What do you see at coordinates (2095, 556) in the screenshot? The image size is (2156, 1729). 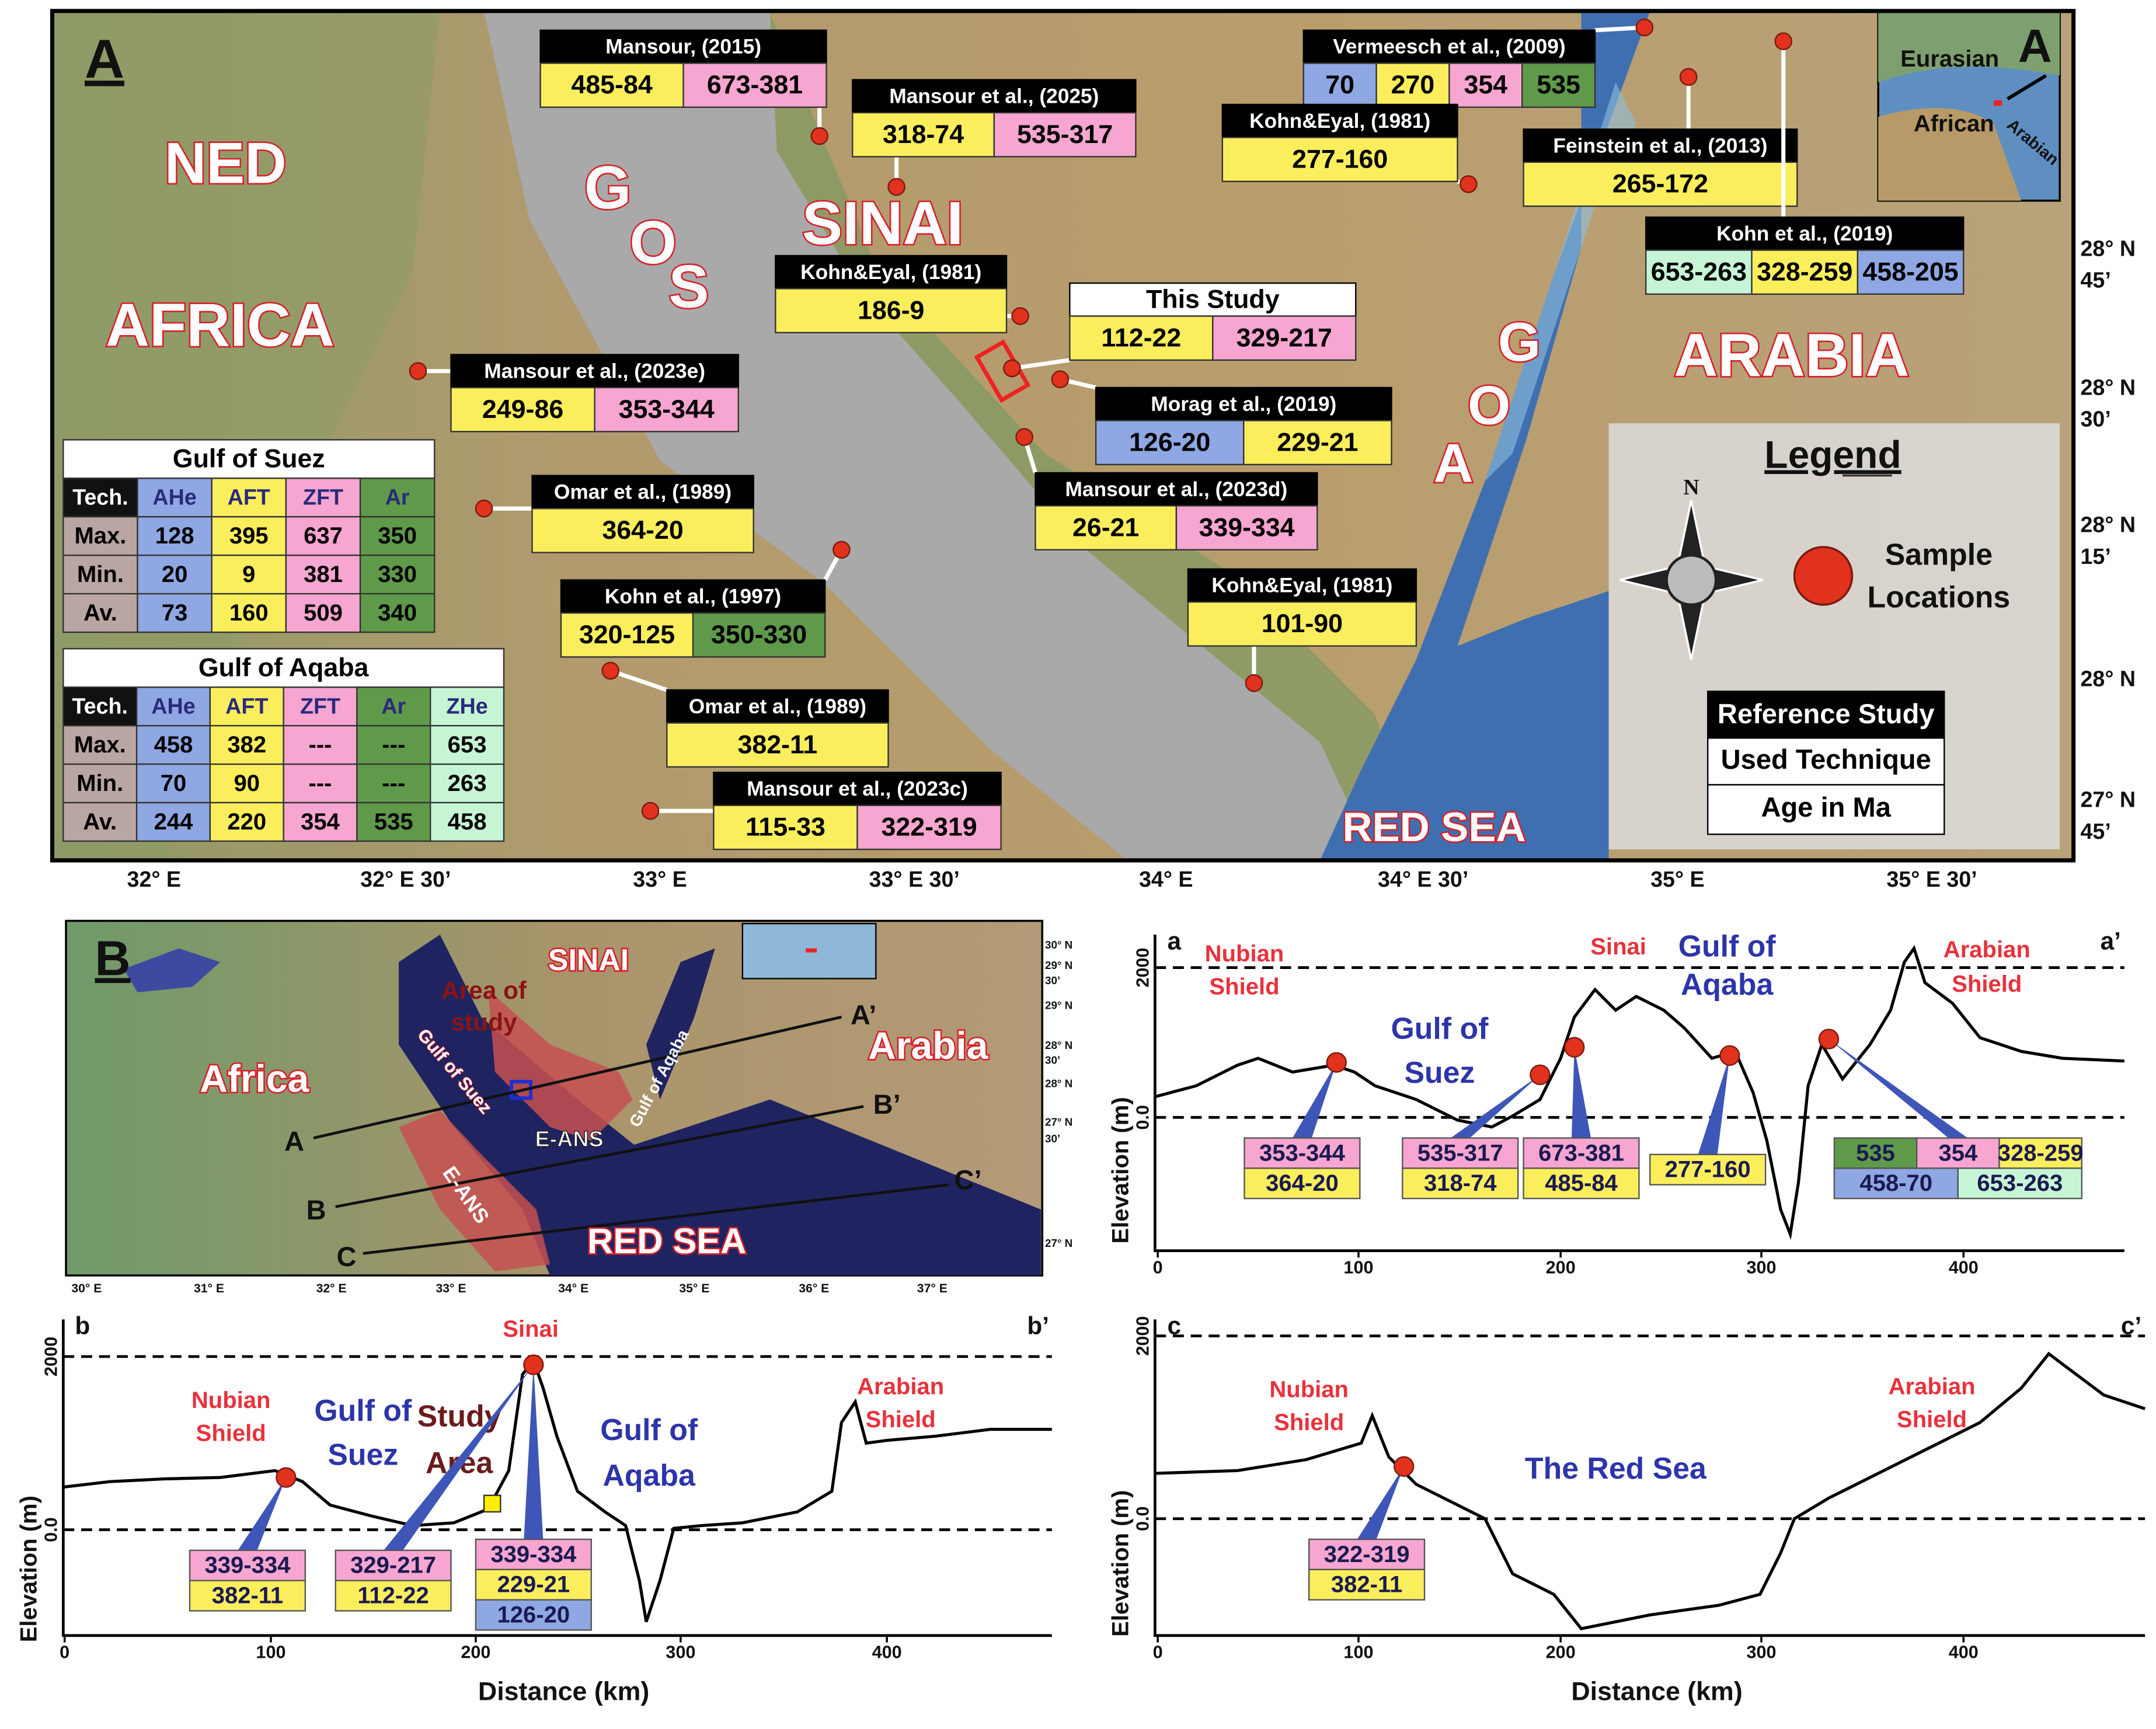 I see `latitude-label: 15’` at bounding box center [2095, 556].